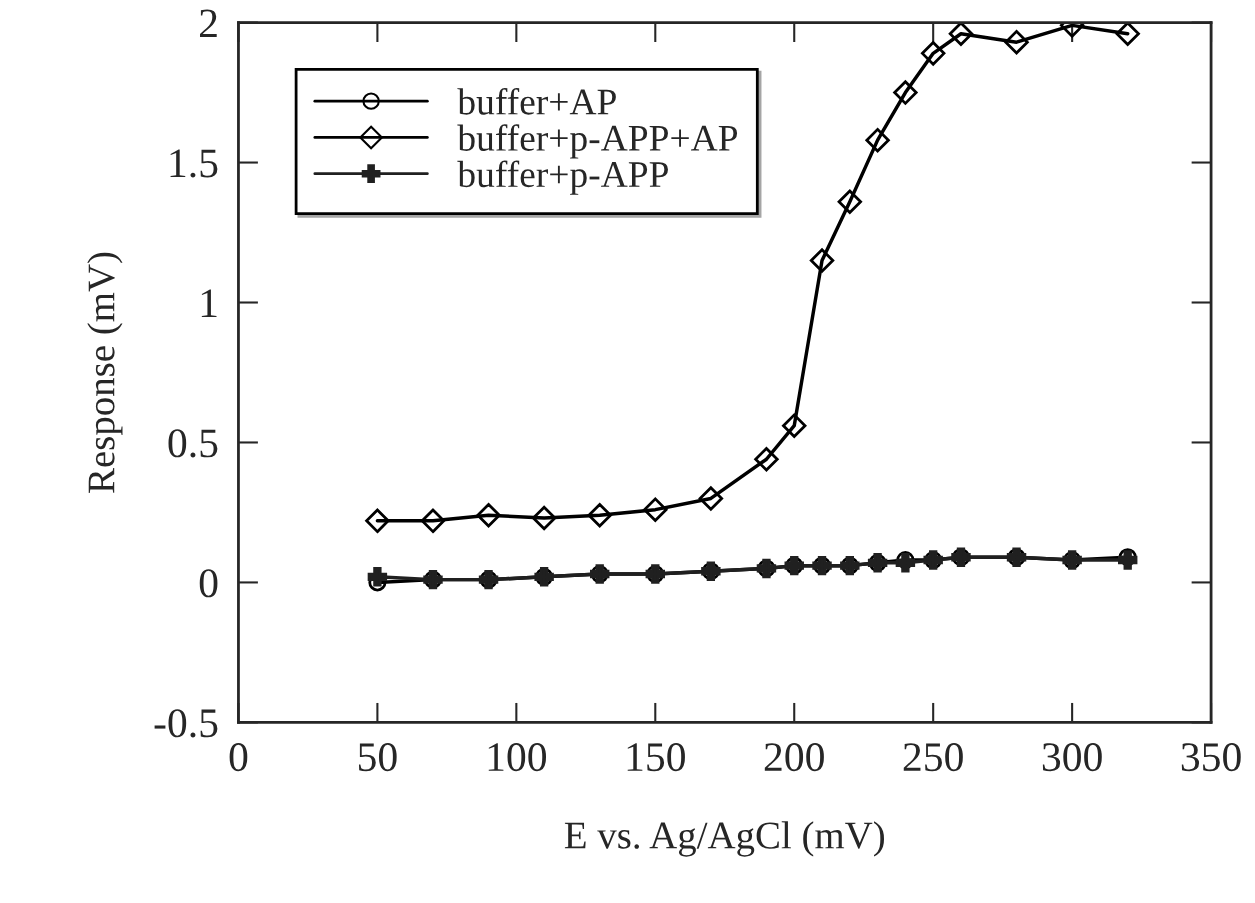 The width and height of the screenshot is (1255, 903). Describe the element at coordinates (536, 101) in the screenshot. I see `legend-label: buffer+AP` at that location.